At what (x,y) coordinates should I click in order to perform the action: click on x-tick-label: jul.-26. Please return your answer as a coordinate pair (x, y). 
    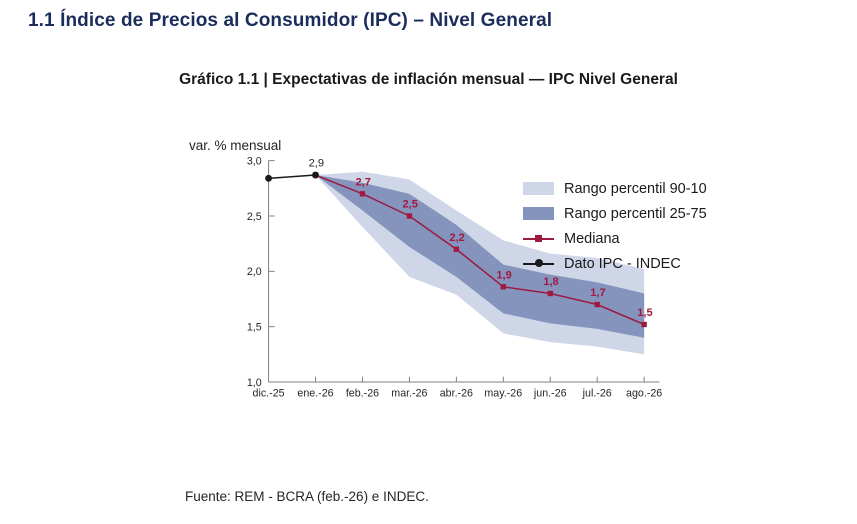
    Looking at the image, I should click on (597, 394).